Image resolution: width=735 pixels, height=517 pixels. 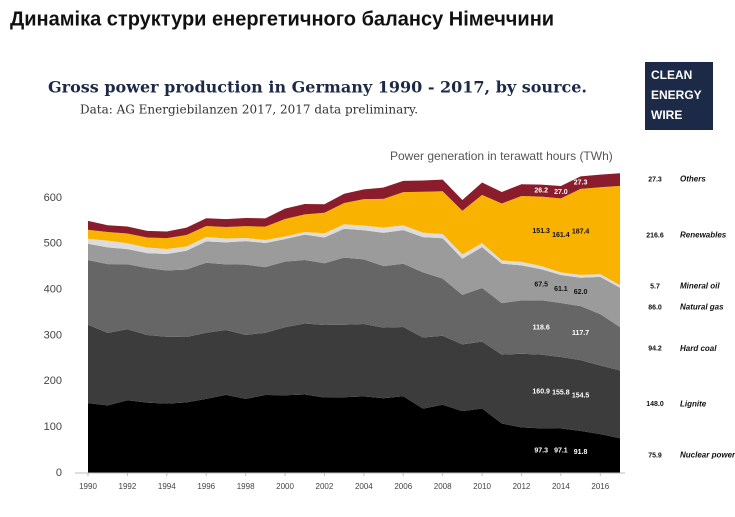 What do you see at coordinates (501, 156) in the screenshot?
I see `y-axis-label: Power generation in terawatt hours (TWh)` at bounding box center [501, 156].